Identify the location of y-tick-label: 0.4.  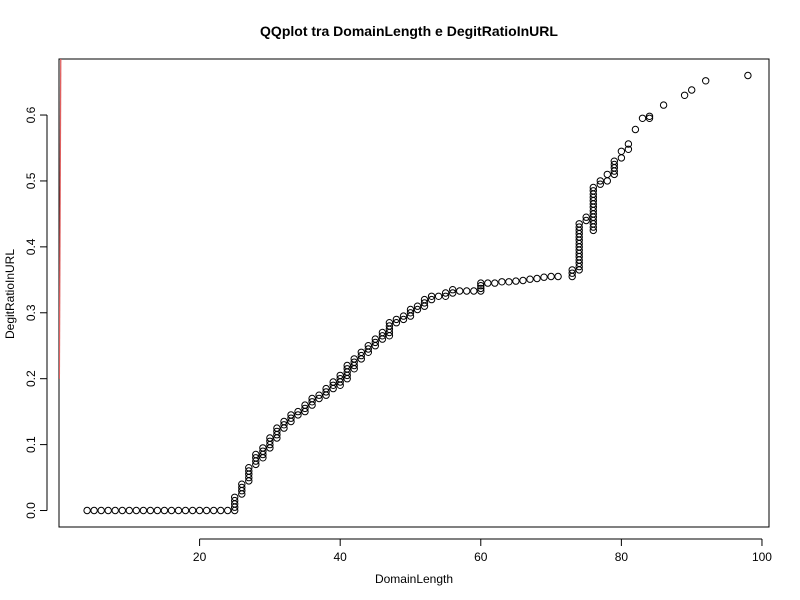
(31, 246).